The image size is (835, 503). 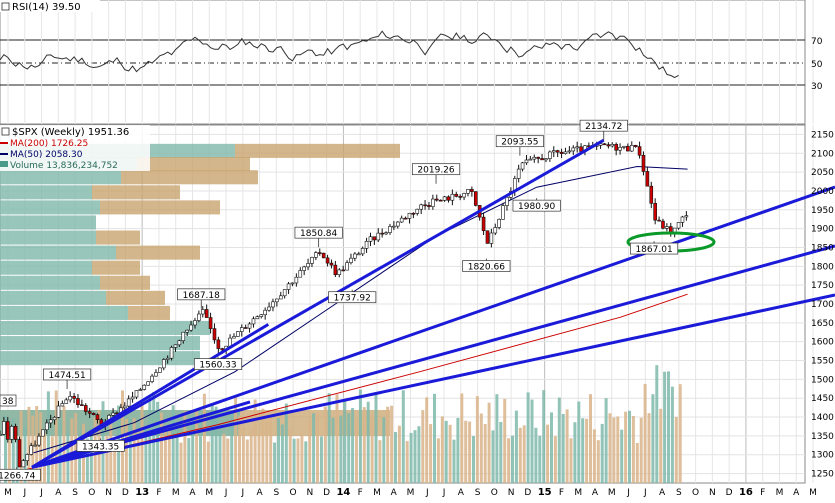 I want to click on y-tick-label: 1450, so click(x=822, y=399).